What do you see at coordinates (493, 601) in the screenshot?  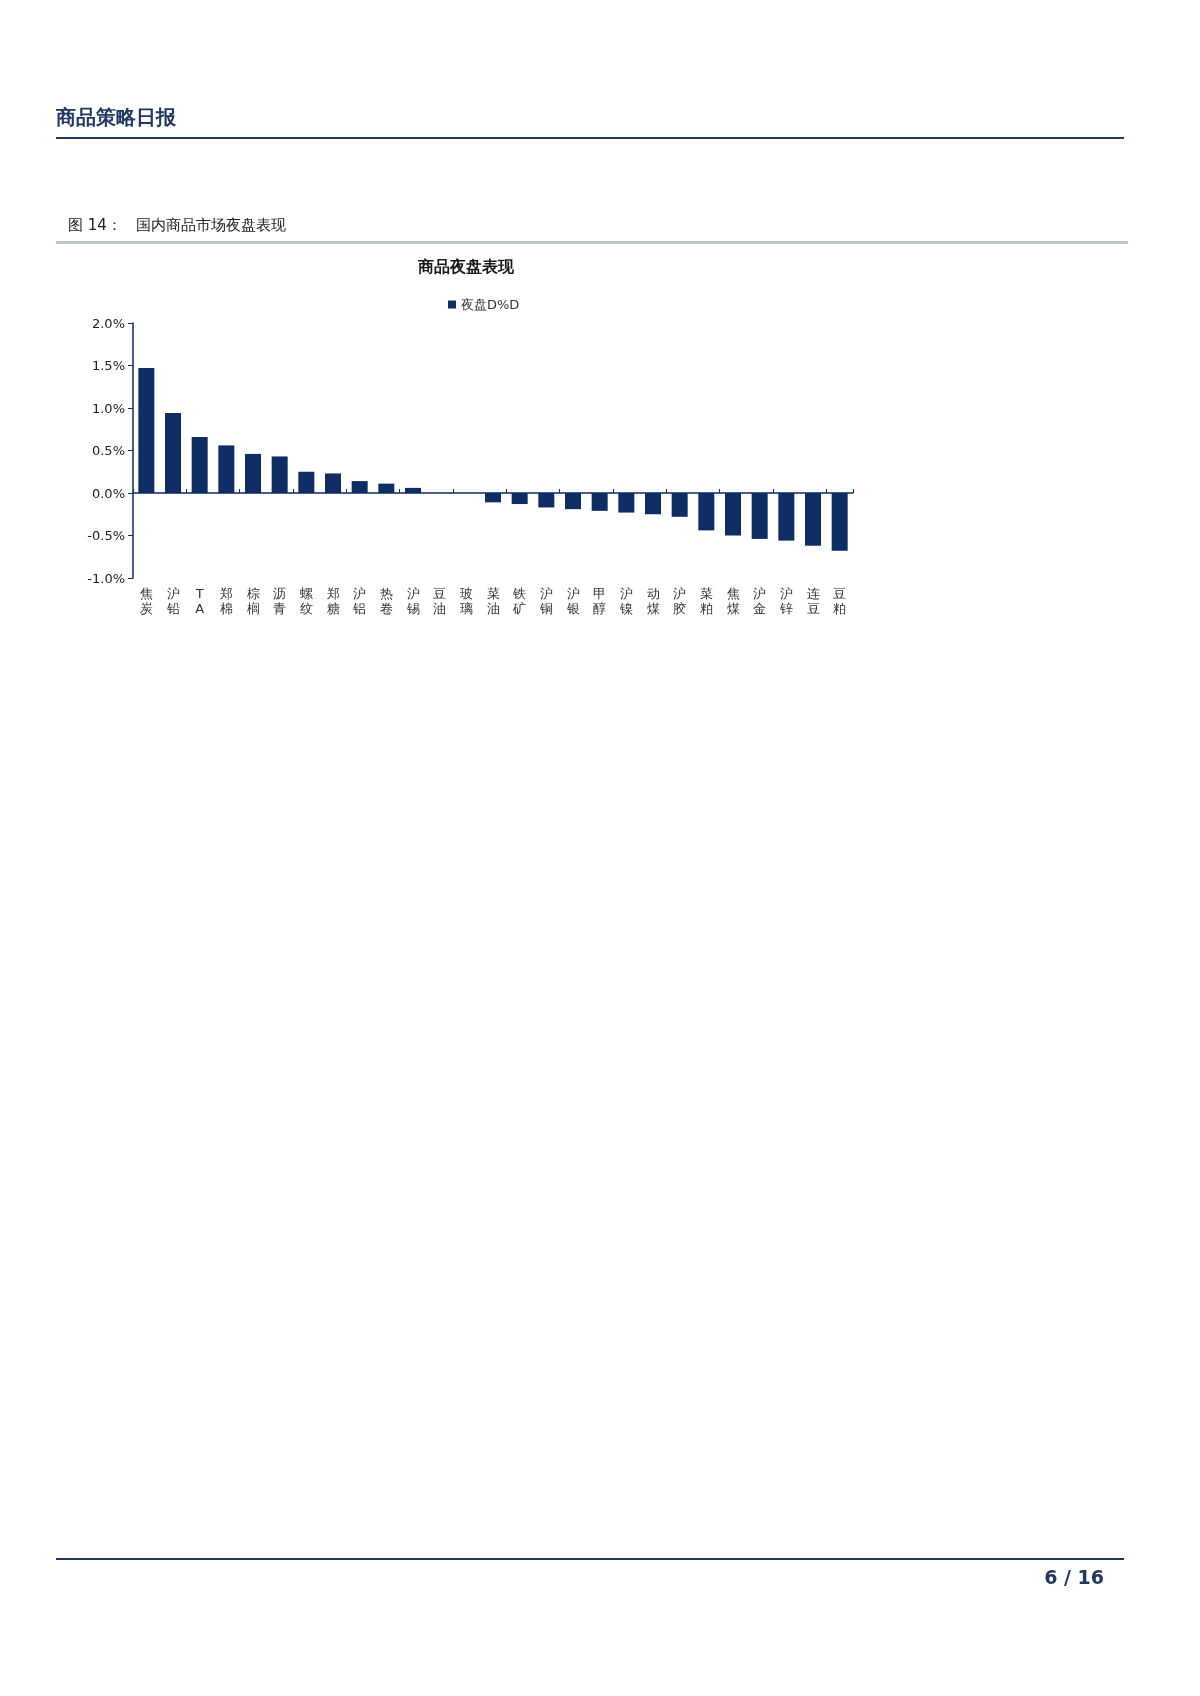 I see `x-tick-label: 菜油` at bounding box center [493, 601].